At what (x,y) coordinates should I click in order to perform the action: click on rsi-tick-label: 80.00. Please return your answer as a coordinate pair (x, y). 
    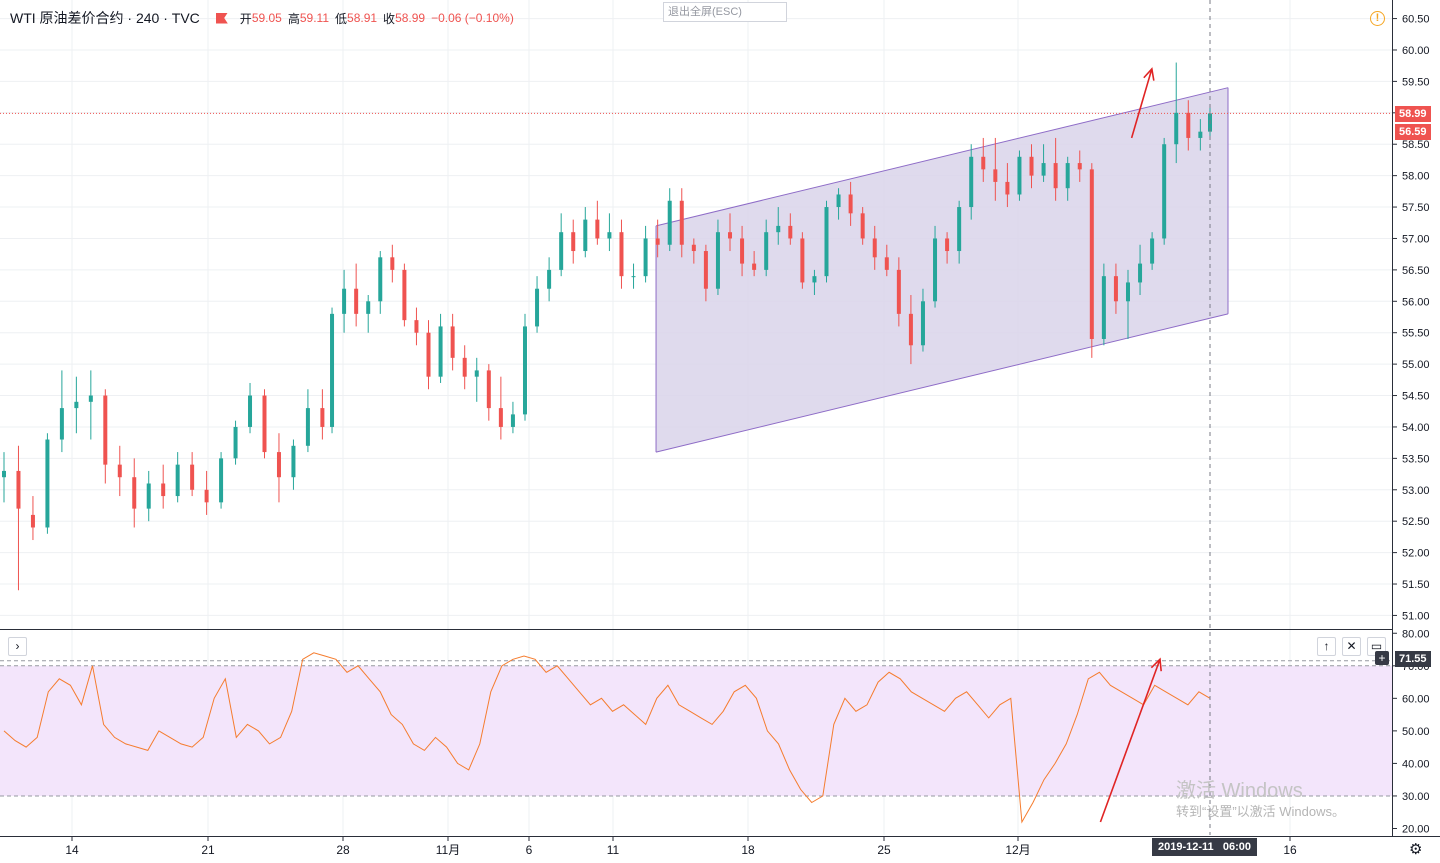
    Looking at the image, I should click on (1416, 634).